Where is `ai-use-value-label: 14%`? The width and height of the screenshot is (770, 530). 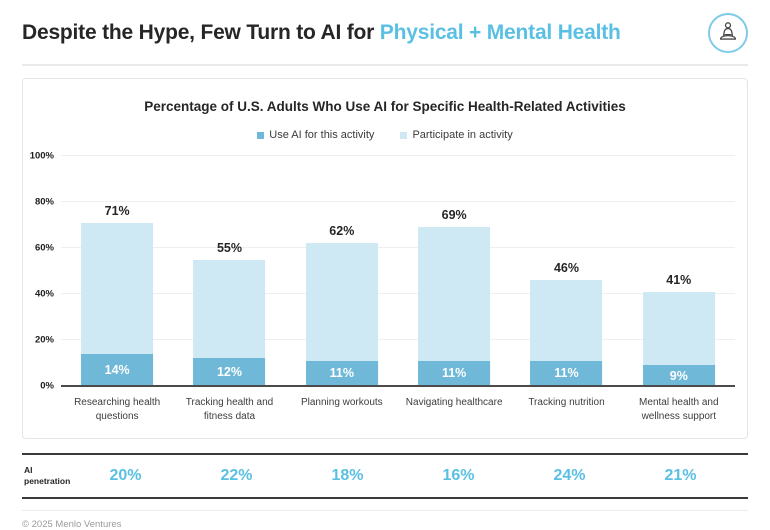 ai-use-value-label: 14% is located at coordinates (117, 369).